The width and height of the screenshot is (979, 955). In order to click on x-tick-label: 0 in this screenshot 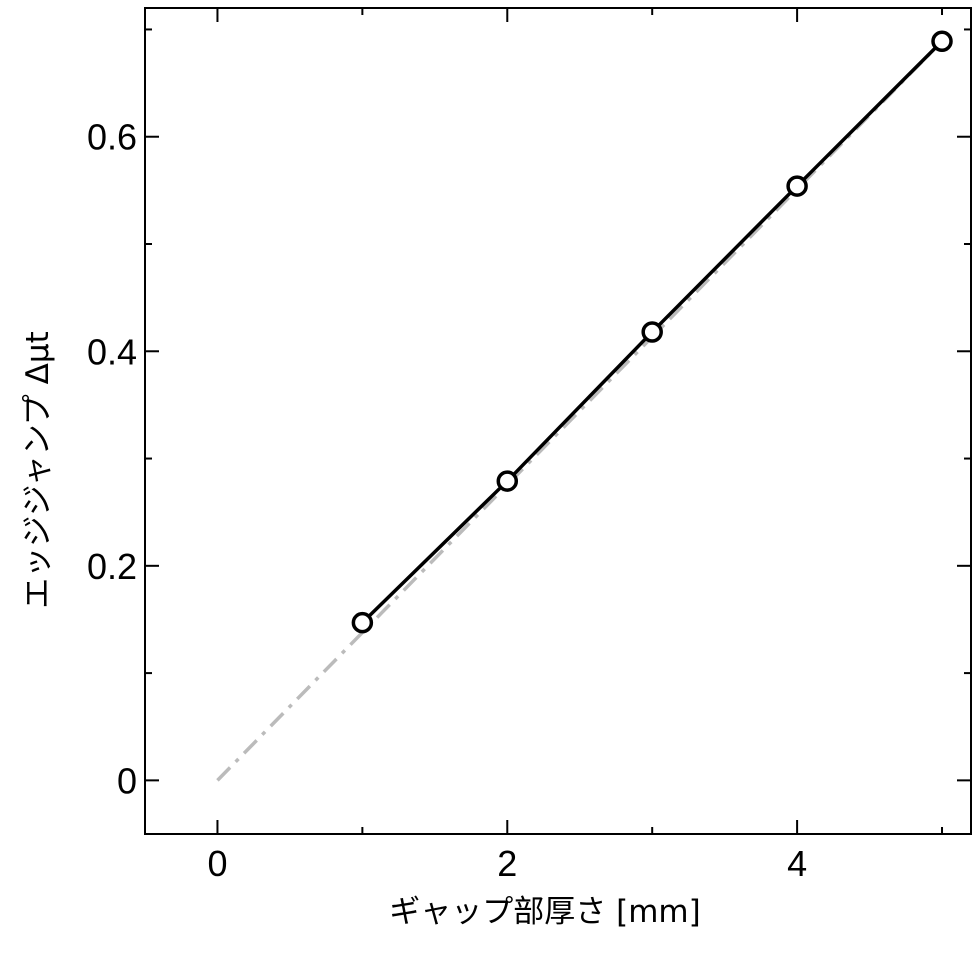, I will do `click(217, 863)`.